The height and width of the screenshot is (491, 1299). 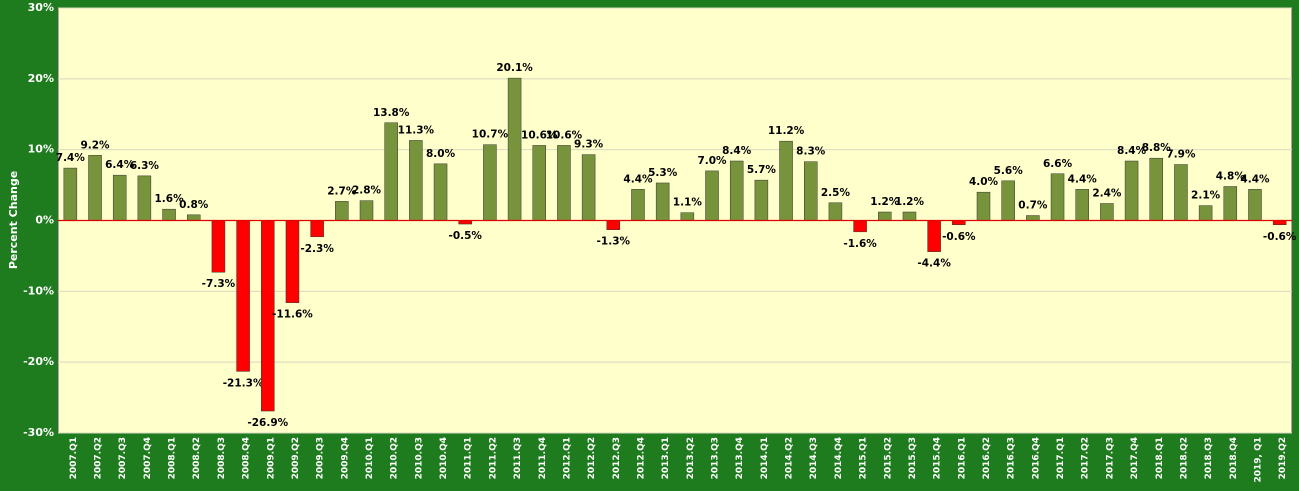 I want to click on x-tick-label: 2014.Q4, so click(x=839, y=458).